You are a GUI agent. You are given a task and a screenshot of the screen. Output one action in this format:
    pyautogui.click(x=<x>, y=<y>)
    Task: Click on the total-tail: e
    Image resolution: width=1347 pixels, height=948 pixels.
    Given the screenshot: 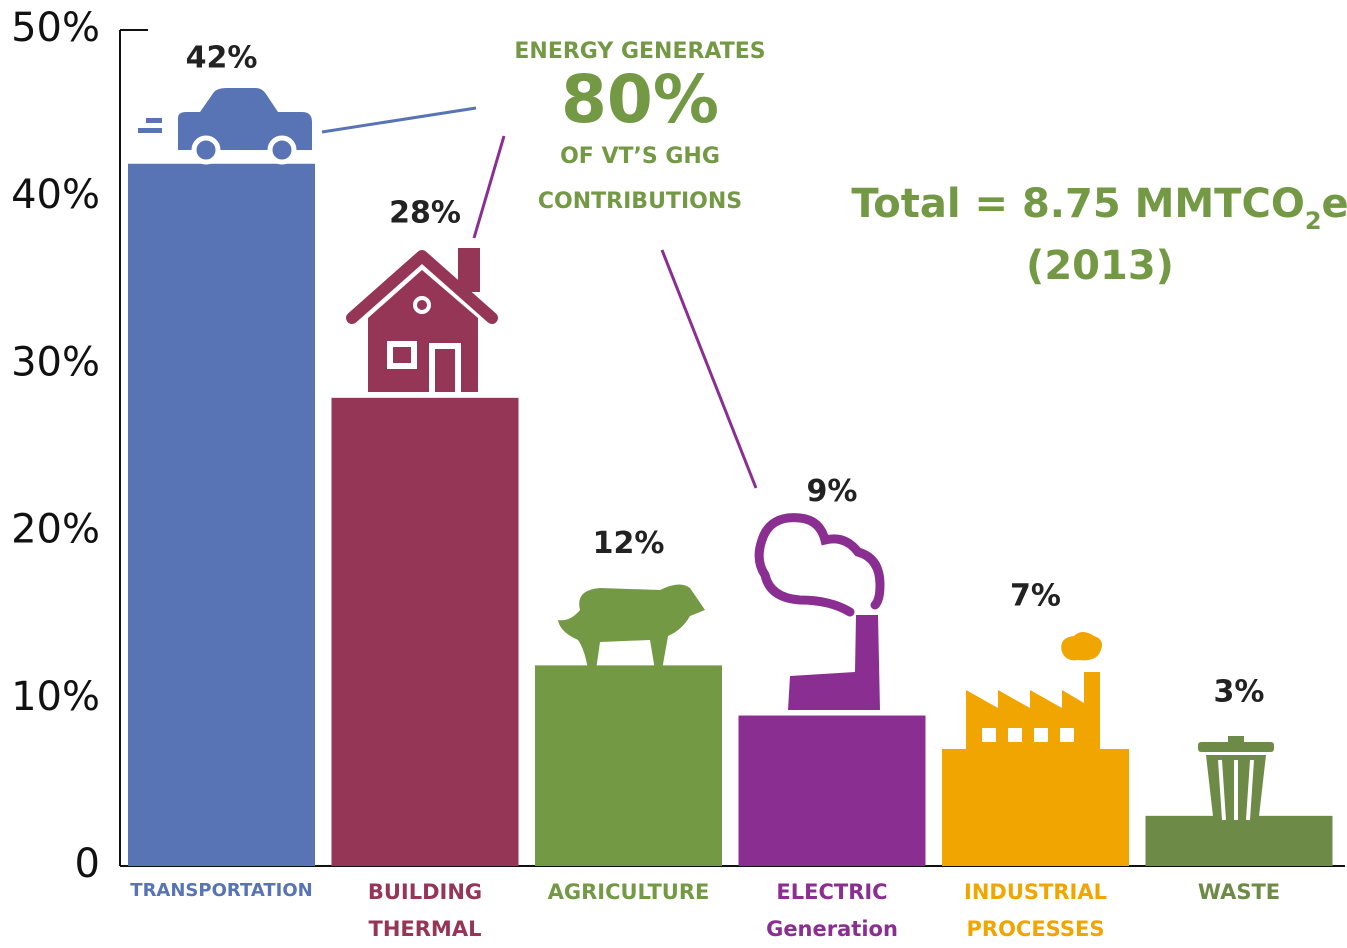 What is the action you would take?
    pyautogui.click(x=1334, y=204)
    